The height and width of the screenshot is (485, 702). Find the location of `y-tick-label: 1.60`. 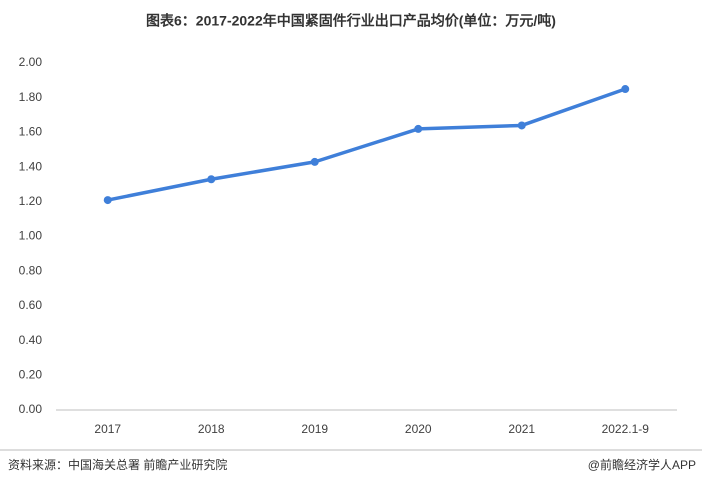

y-tick-label: 1.60 is located at coordinates (31, 132).